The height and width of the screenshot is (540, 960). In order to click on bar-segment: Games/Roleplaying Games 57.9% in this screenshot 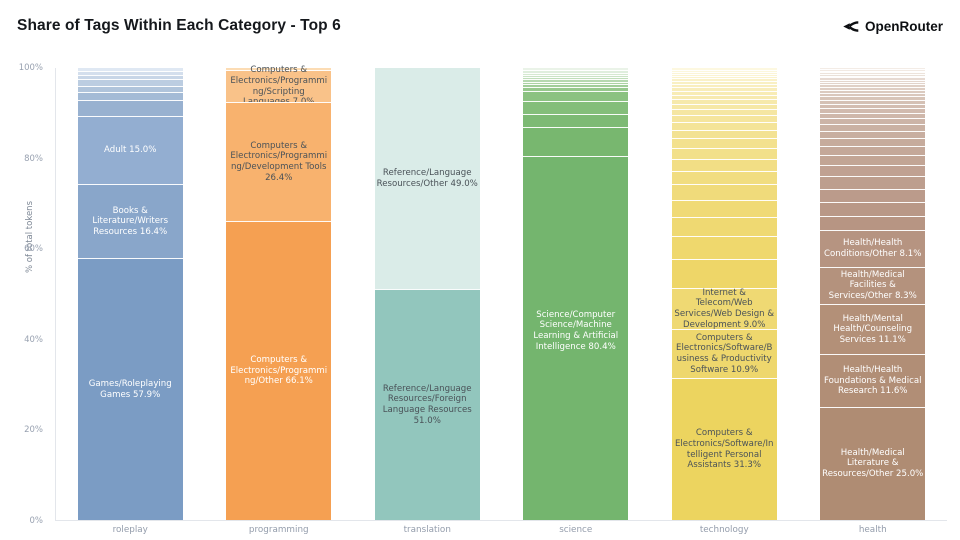, I will do `click(130, 389)`.